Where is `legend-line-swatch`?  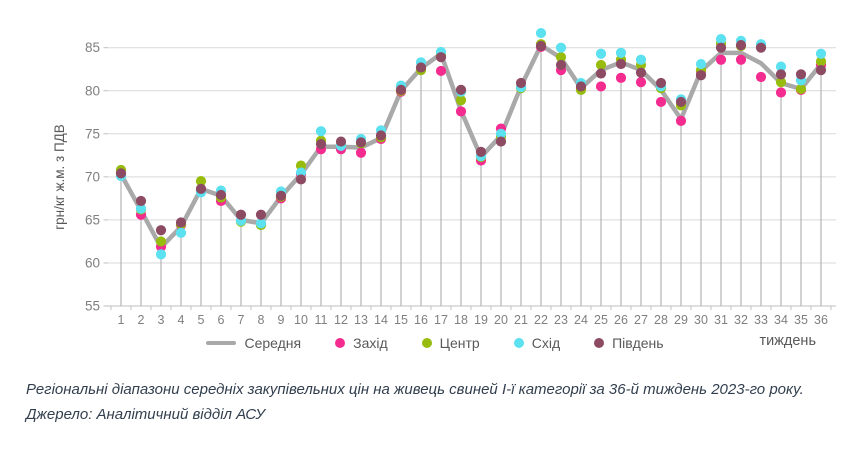 legend-line-swatch is located at coordinates (221, 343).